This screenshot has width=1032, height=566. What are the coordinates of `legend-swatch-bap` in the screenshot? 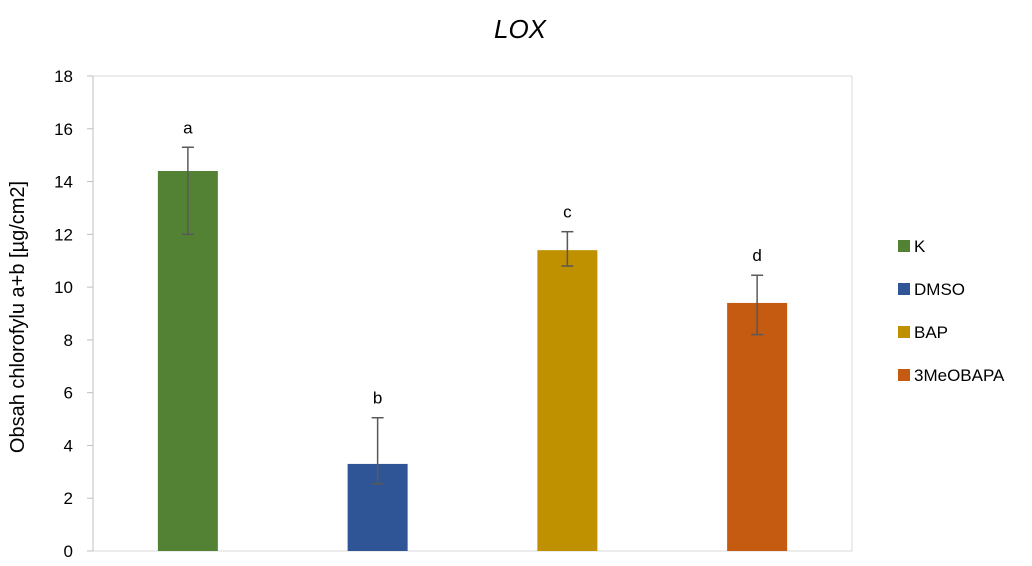 It's located at (904, 332).